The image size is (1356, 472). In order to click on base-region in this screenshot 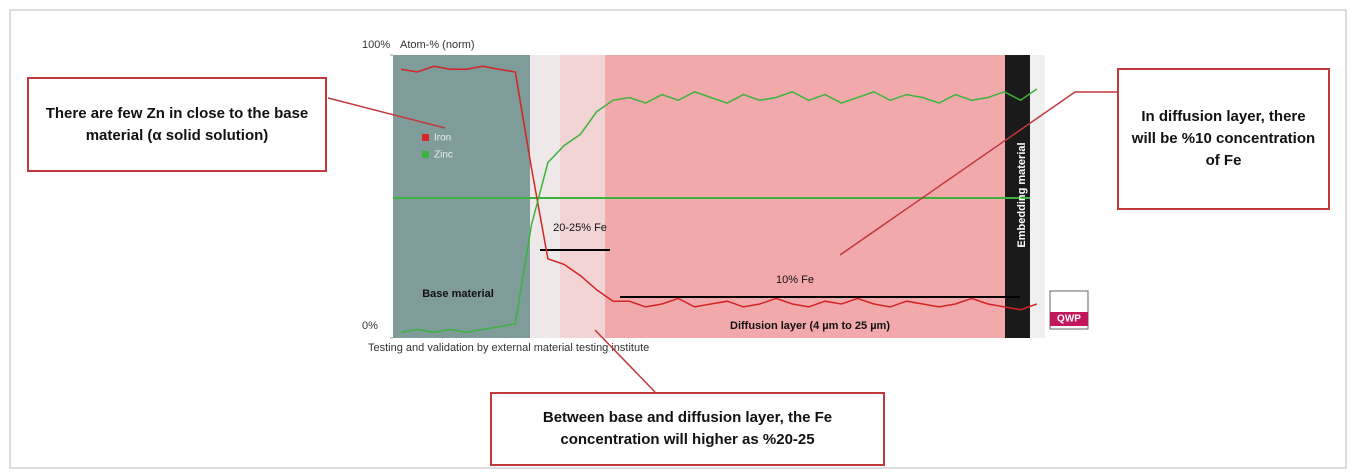, I will do `click(461, 196)`.